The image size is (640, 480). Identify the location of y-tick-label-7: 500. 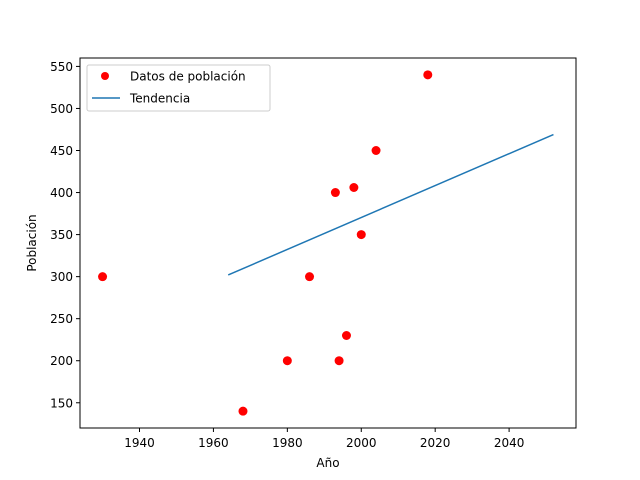
(61, 109).